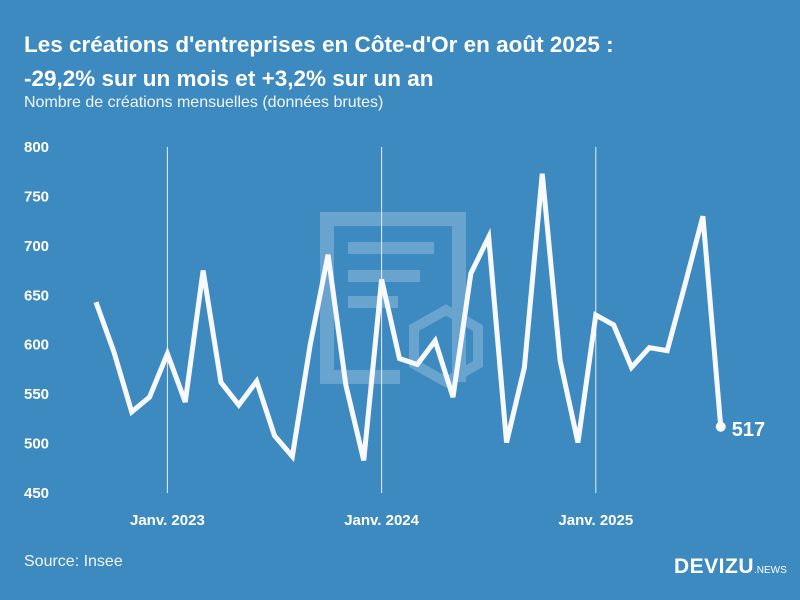 Image resolution: width=800 pixels, height=600 pixels. I want to click on y-tick-label: 450, so click(36, 493).